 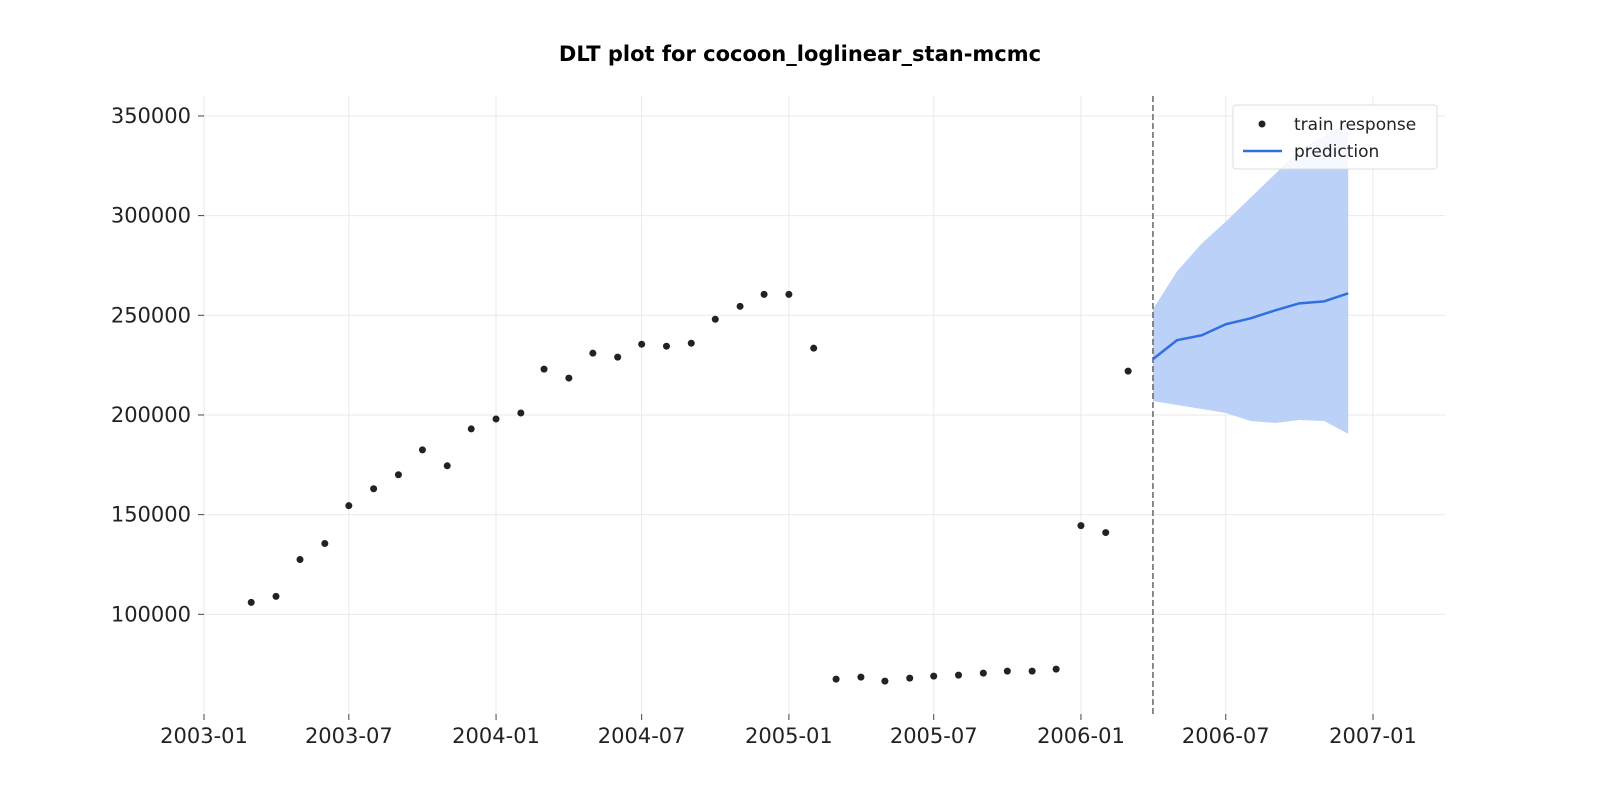 I want to click on y-tick-label: 250000, so click(x=151, y=315).